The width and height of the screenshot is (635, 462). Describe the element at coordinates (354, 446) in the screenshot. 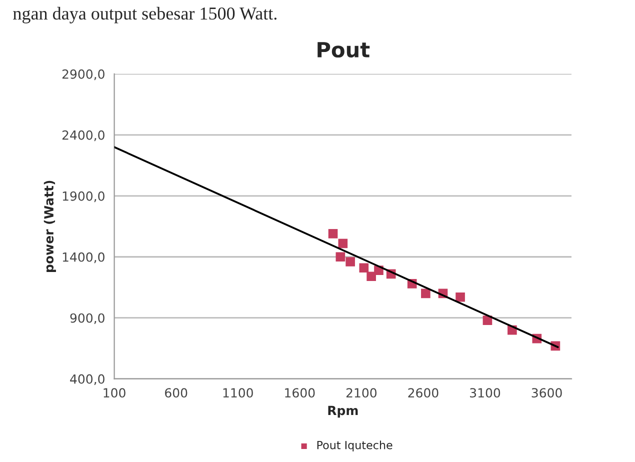

I see `legend-label: Pout Iquteche` at that location.